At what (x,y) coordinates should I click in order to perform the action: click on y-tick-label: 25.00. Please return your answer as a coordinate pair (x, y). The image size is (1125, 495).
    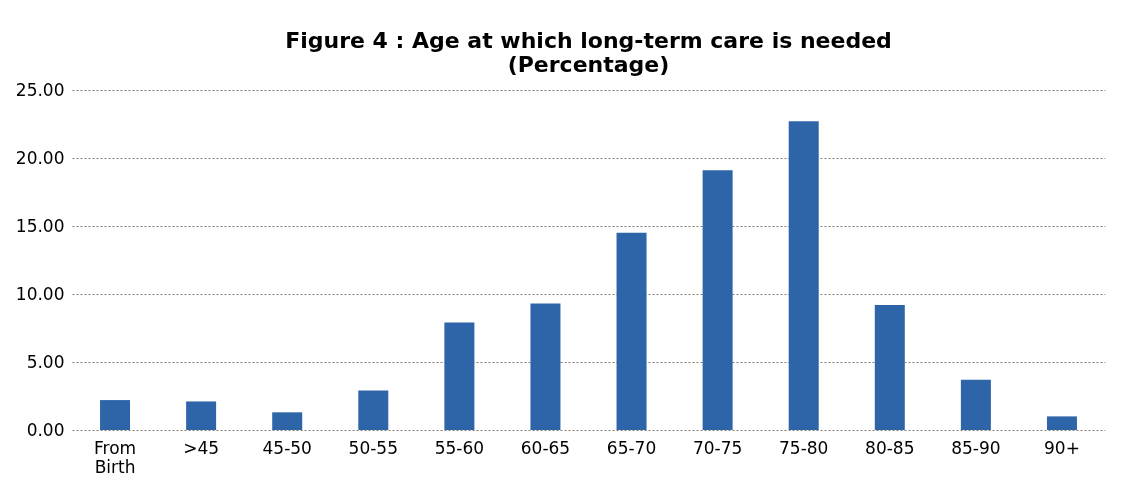
    Looking at the image, I should click on (40, 89).